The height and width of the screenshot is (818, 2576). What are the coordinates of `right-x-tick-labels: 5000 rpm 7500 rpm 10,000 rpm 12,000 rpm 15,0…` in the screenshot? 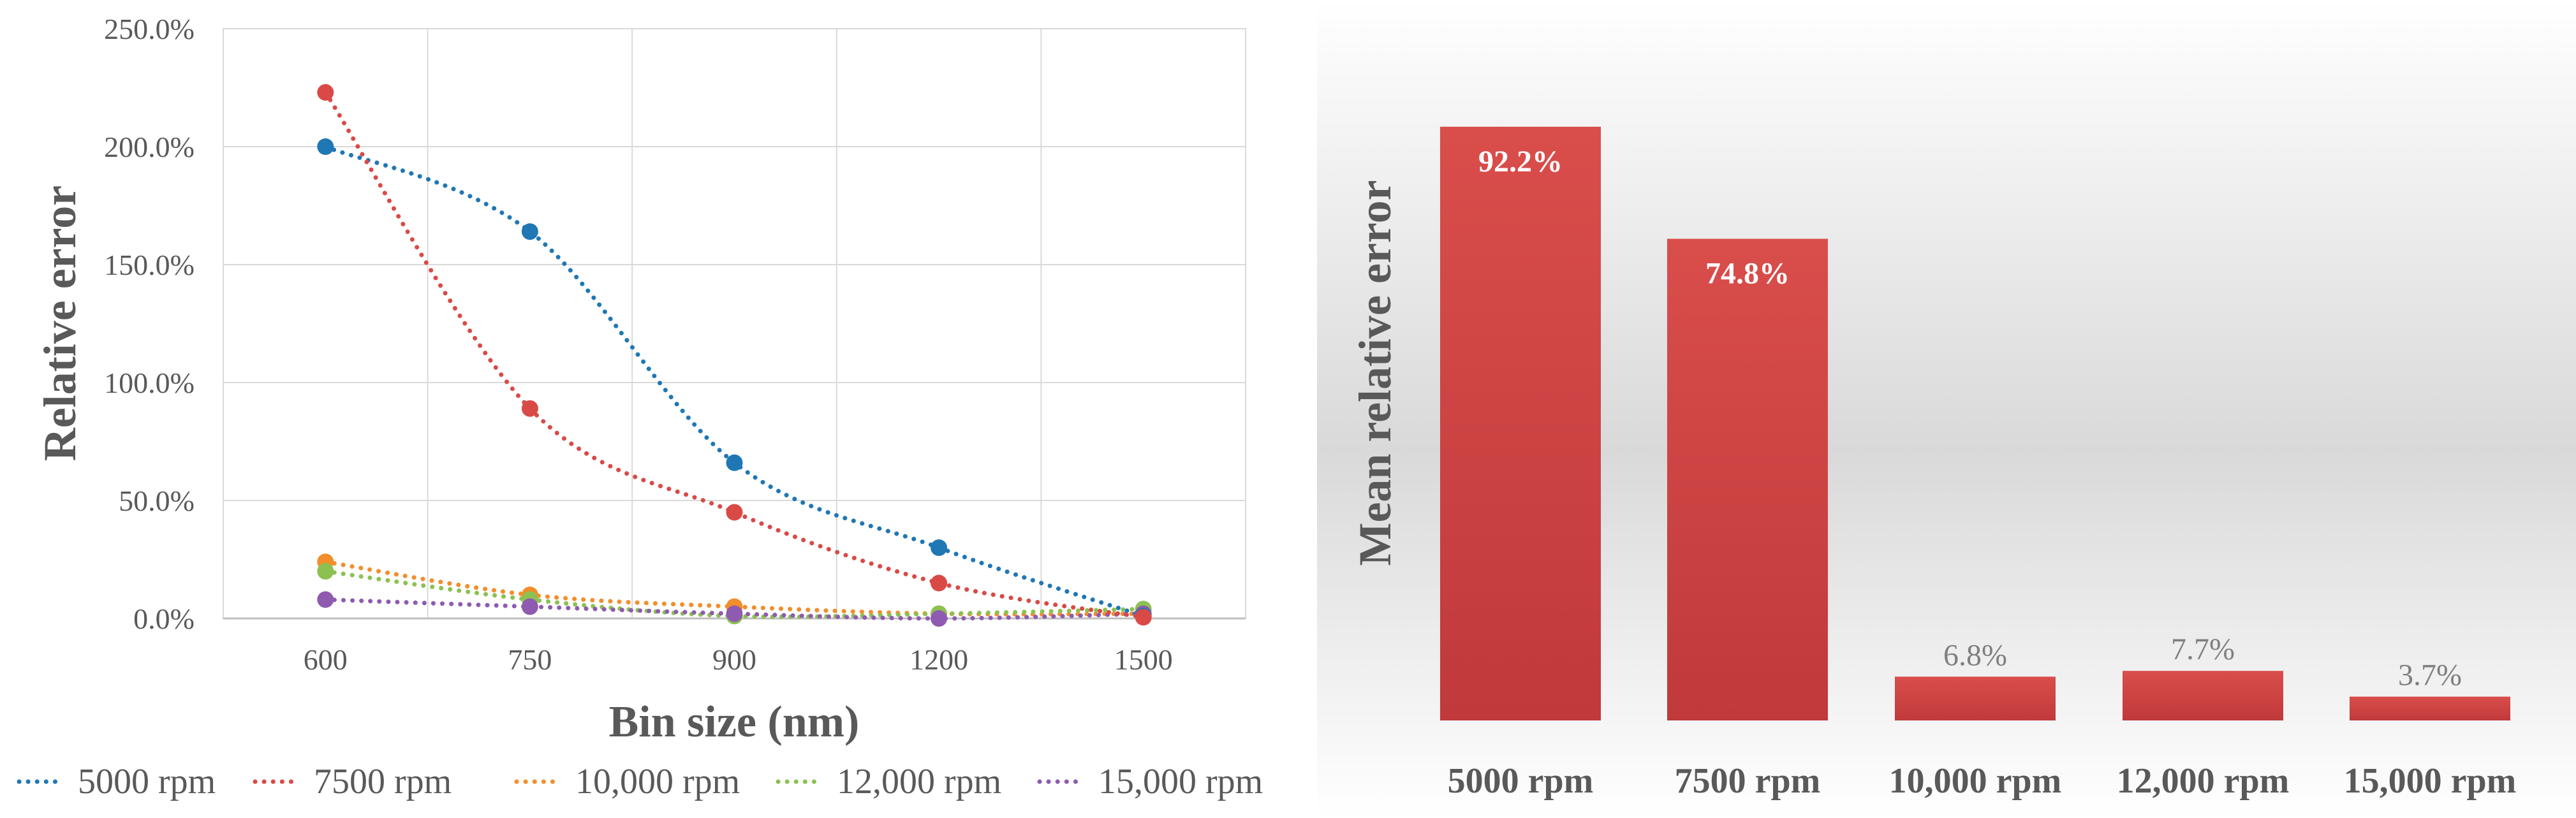 It's located at (1982, 781).